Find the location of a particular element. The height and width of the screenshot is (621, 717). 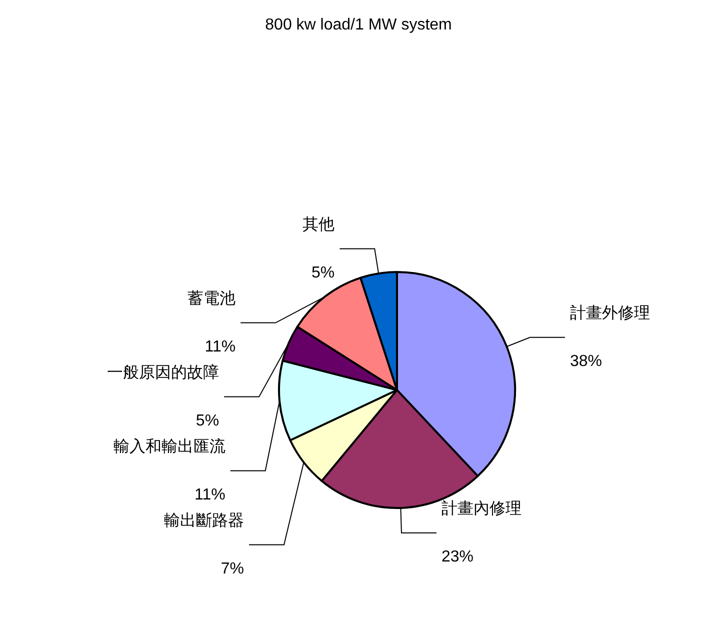

slice-label: 計畫外修理 is located at coordinates (610, 313).